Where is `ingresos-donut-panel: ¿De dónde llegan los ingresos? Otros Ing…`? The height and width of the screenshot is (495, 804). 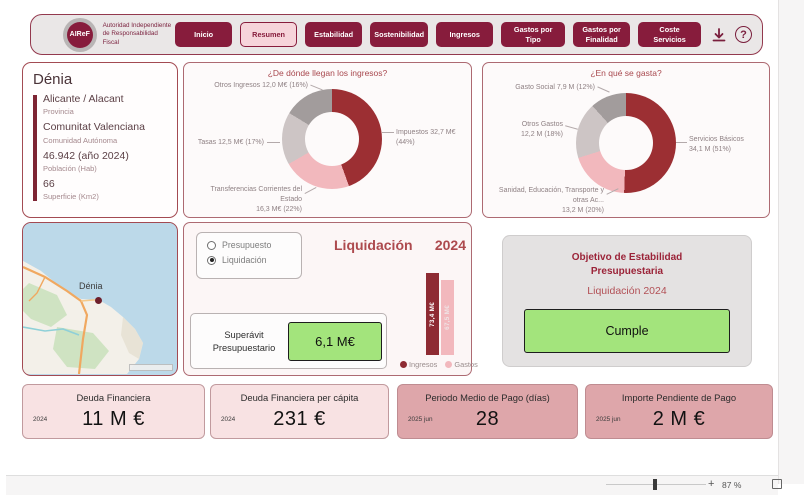 ingresos-donut-panel: ¿De dónde llegan los ingresos? Otros Ing… is located at coordinates (327, 140).